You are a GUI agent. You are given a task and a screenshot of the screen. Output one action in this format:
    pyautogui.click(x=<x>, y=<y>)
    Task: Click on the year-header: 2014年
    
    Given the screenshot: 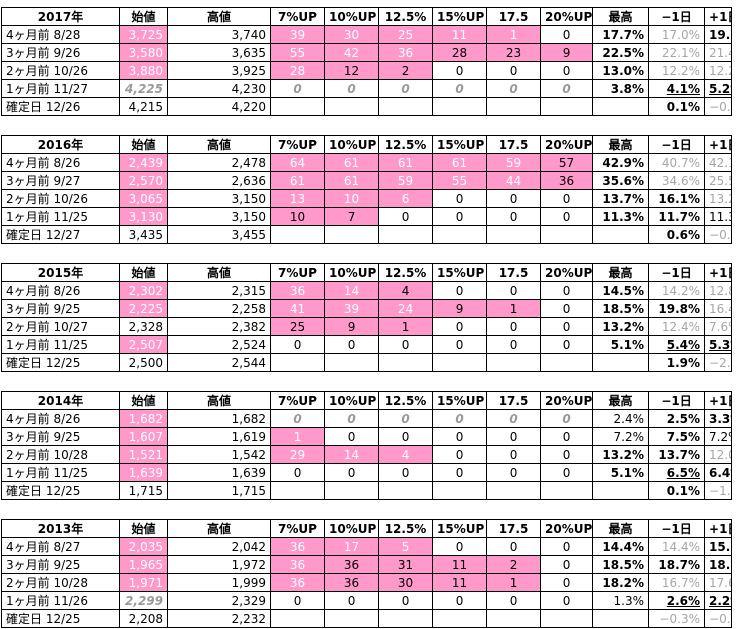 What is the action you would take?
    pyautogui.click(x=60, y=400)
    